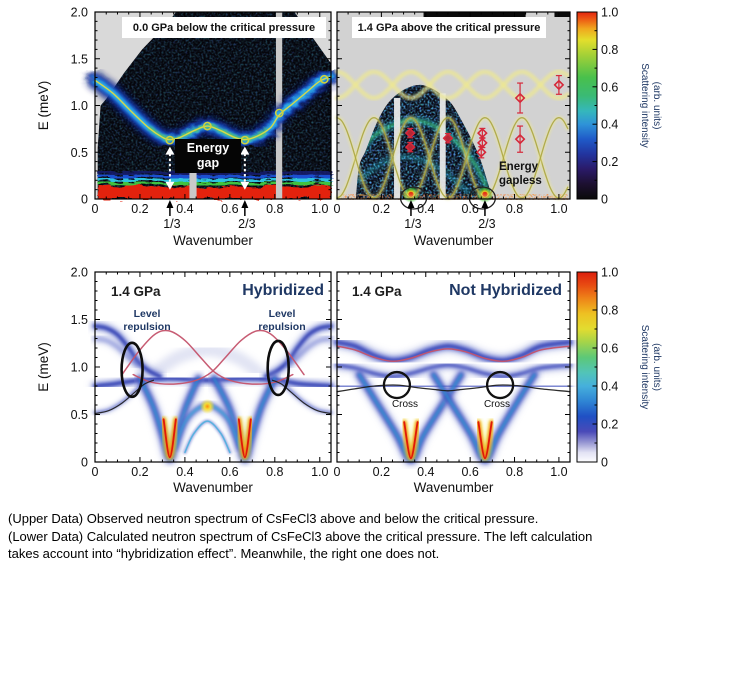 This screenshot has height=699, width=750. What do you see at coordinates (282, 314) in the screenshot?
I see `level-repulsion-r1: Level` at bounding box center [282, 314].